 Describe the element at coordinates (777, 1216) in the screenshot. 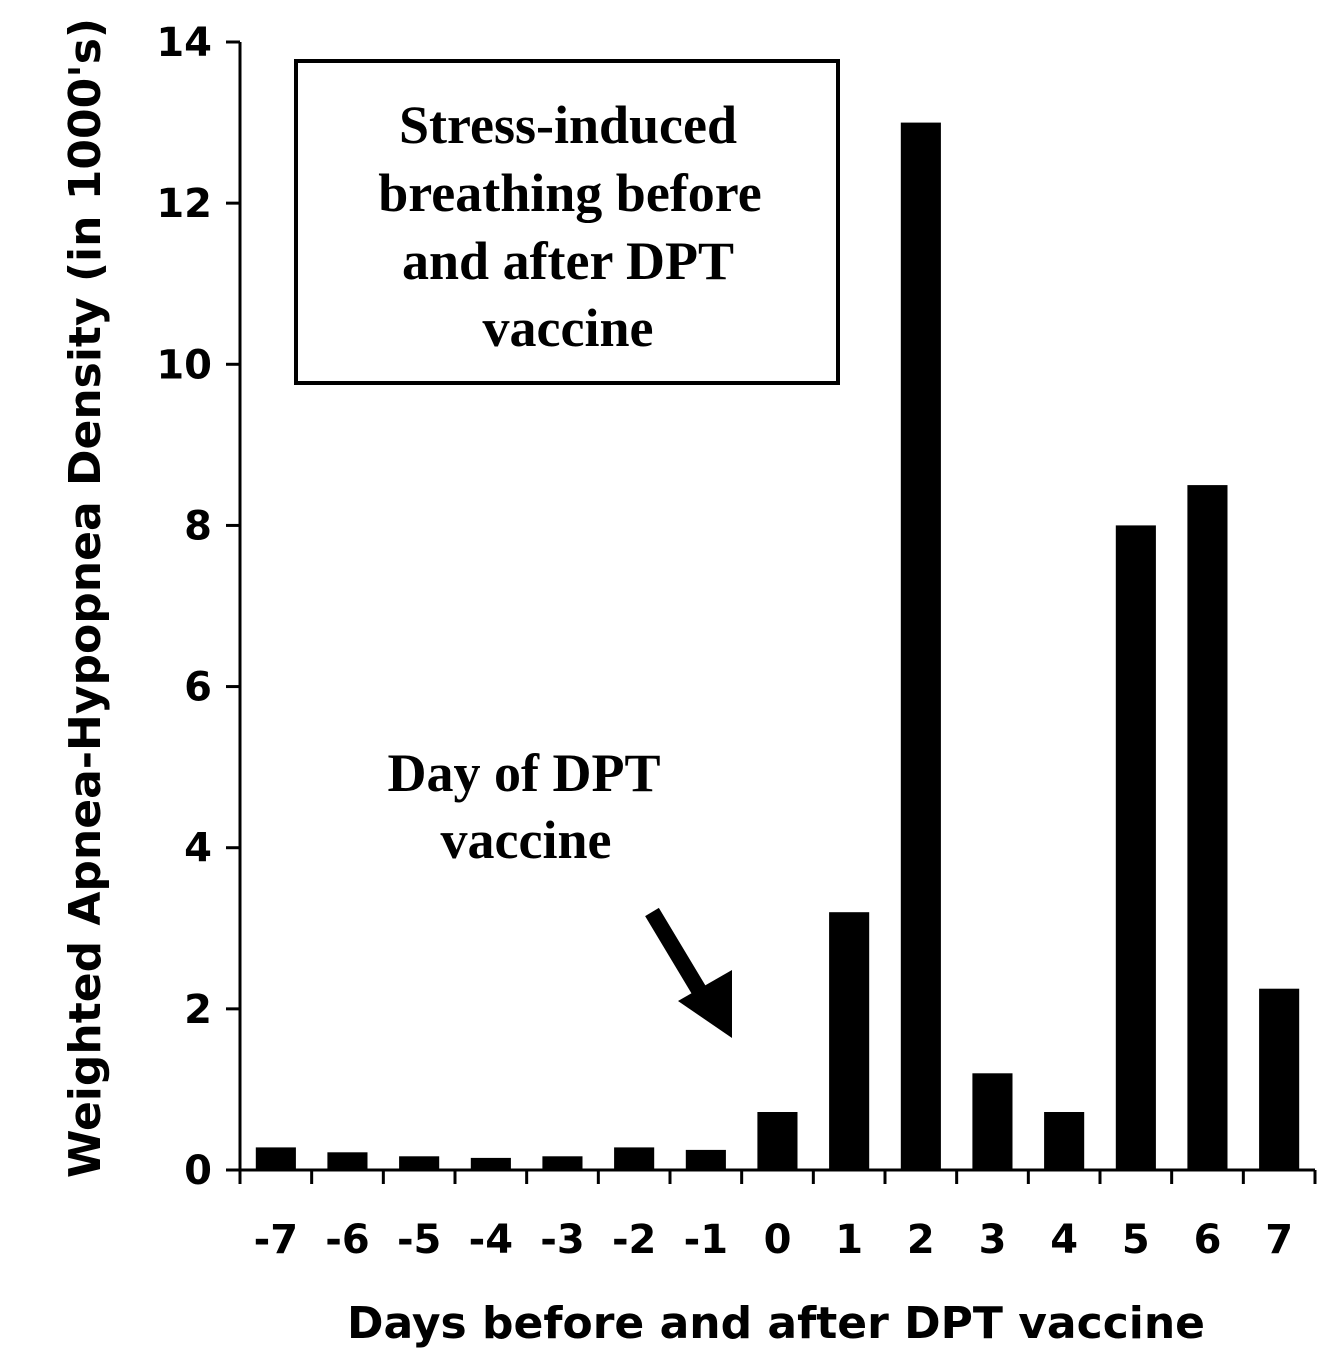

I see `x-ticks-group: -7 -6 -5 -4 -3 -2 -1 0 1 2 3 4 5 6 7` at that location.